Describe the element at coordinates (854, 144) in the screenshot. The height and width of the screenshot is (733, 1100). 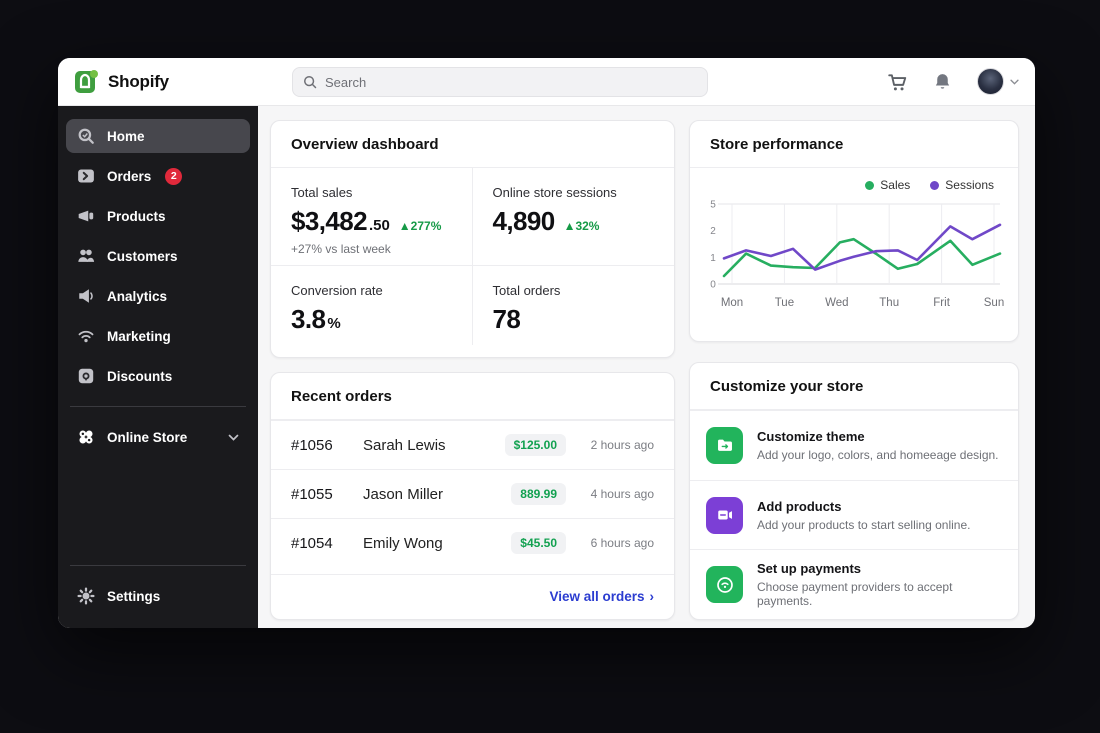
I see `store-performance-title: Store performance` at that location.